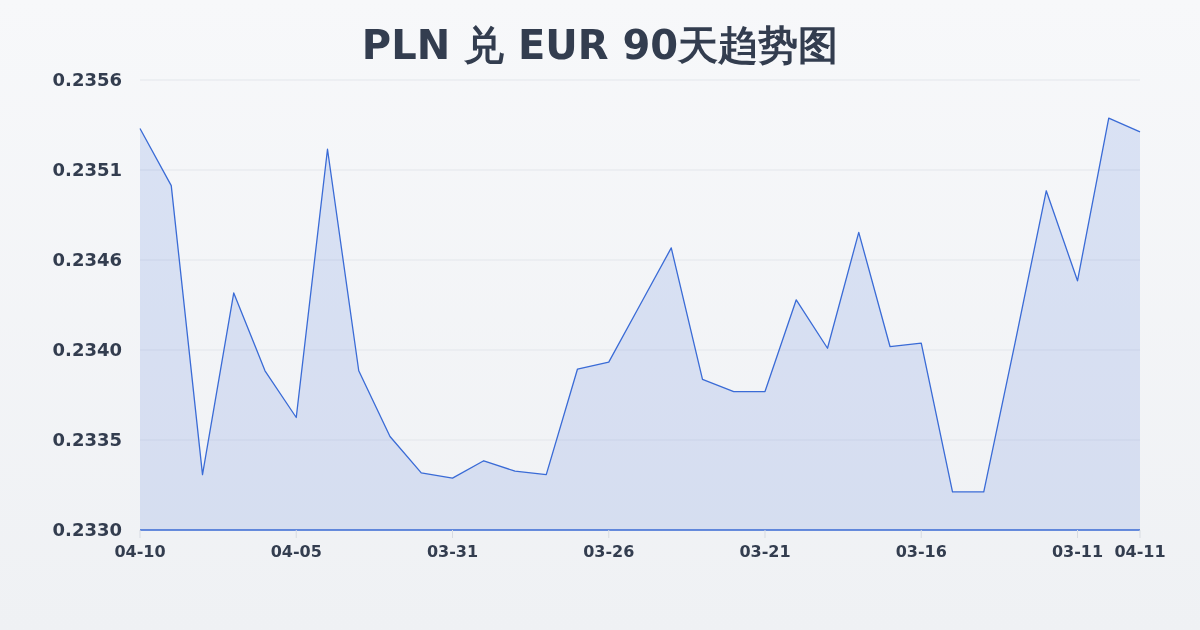 This screenshot has height=630, width=1200. What do you see at coordinates (296, 552) in the screenshot?
I see `x-tick-label: 04-05` at bounding box center [296, 552].